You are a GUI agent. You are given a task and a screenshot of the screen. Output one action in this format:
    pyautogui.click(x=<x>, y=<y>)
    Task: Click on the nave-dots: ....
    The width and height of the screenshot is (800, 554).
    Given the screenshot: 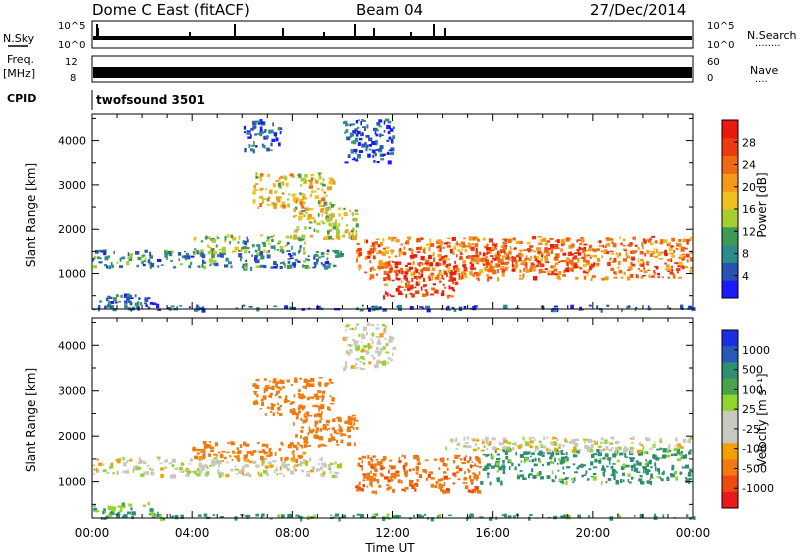 What is the action you would take?
    pyautogui.click(x=761, y=79)
    